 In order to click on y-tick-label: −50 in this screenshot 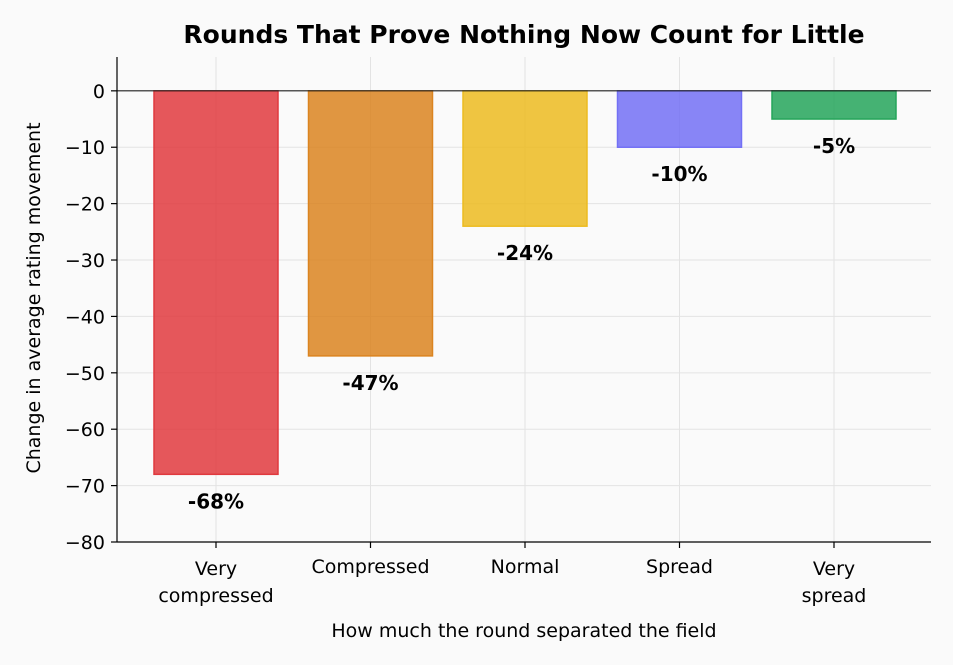, I will do `click(85, 374)`.